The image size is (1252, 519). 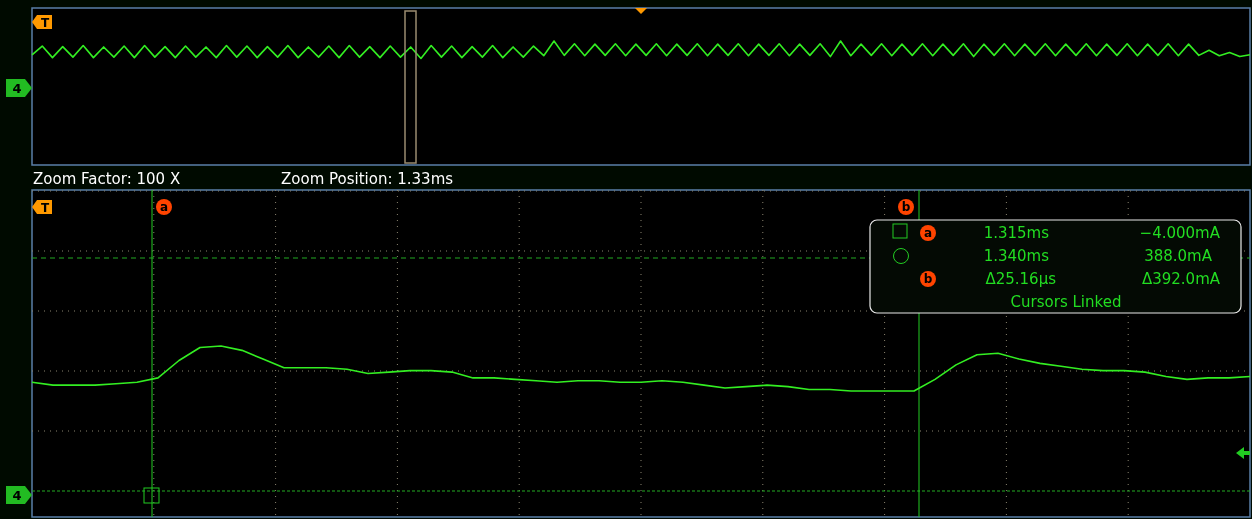 What do you see at coordinates (1066, 302) in the screenshot?
I see `text: Cursors Linked` at bounding box center [1066, 302].